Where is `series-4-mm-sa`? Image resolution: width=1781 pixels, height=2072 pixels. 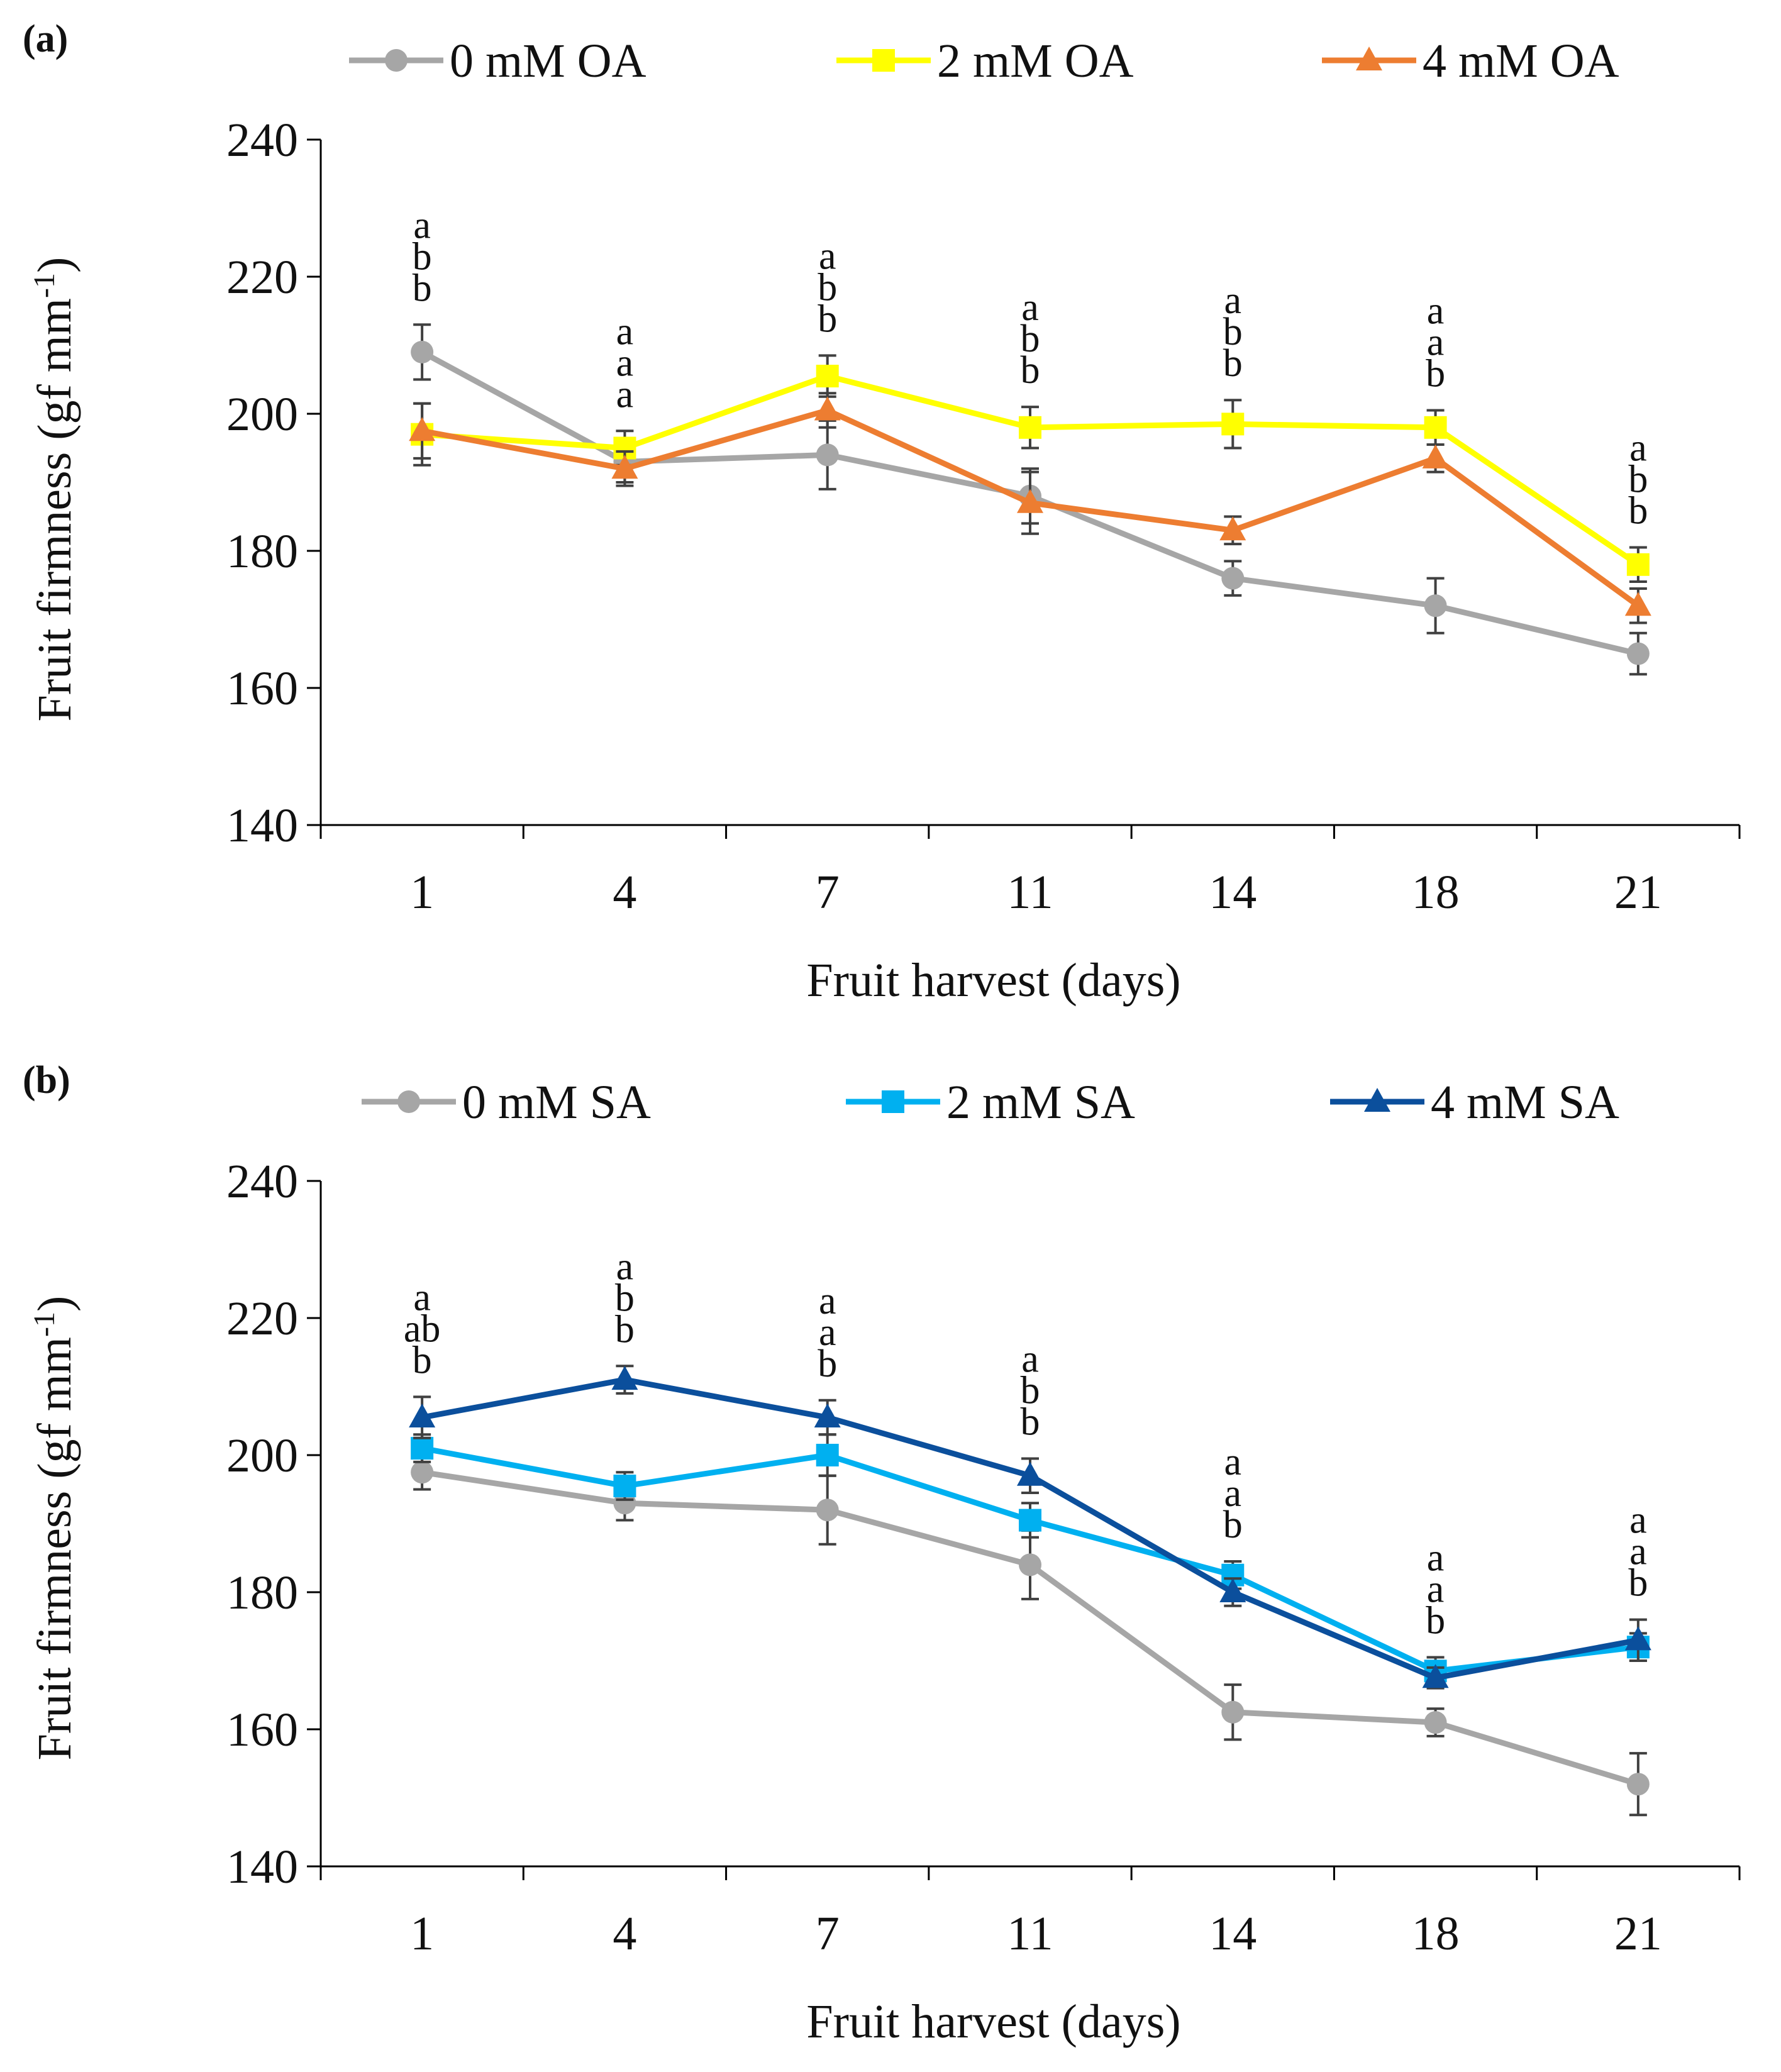 series-4-mm-sa is located at coordinates (1030, 1527).